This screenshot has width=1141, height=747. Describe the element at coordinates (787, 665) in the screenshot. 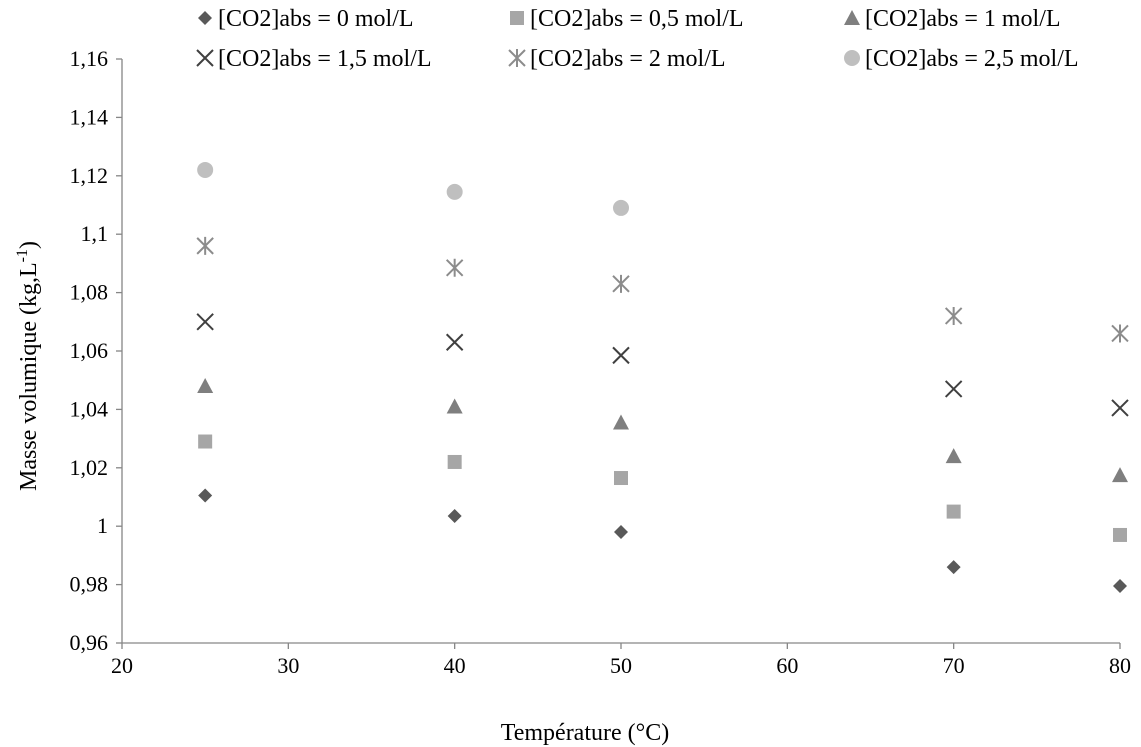

I see `x-tick-label: 60` at that location.